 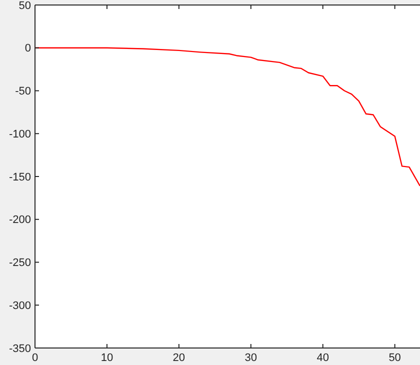 I want to click on y-tick-label: 0, so click(x=27, y=48).